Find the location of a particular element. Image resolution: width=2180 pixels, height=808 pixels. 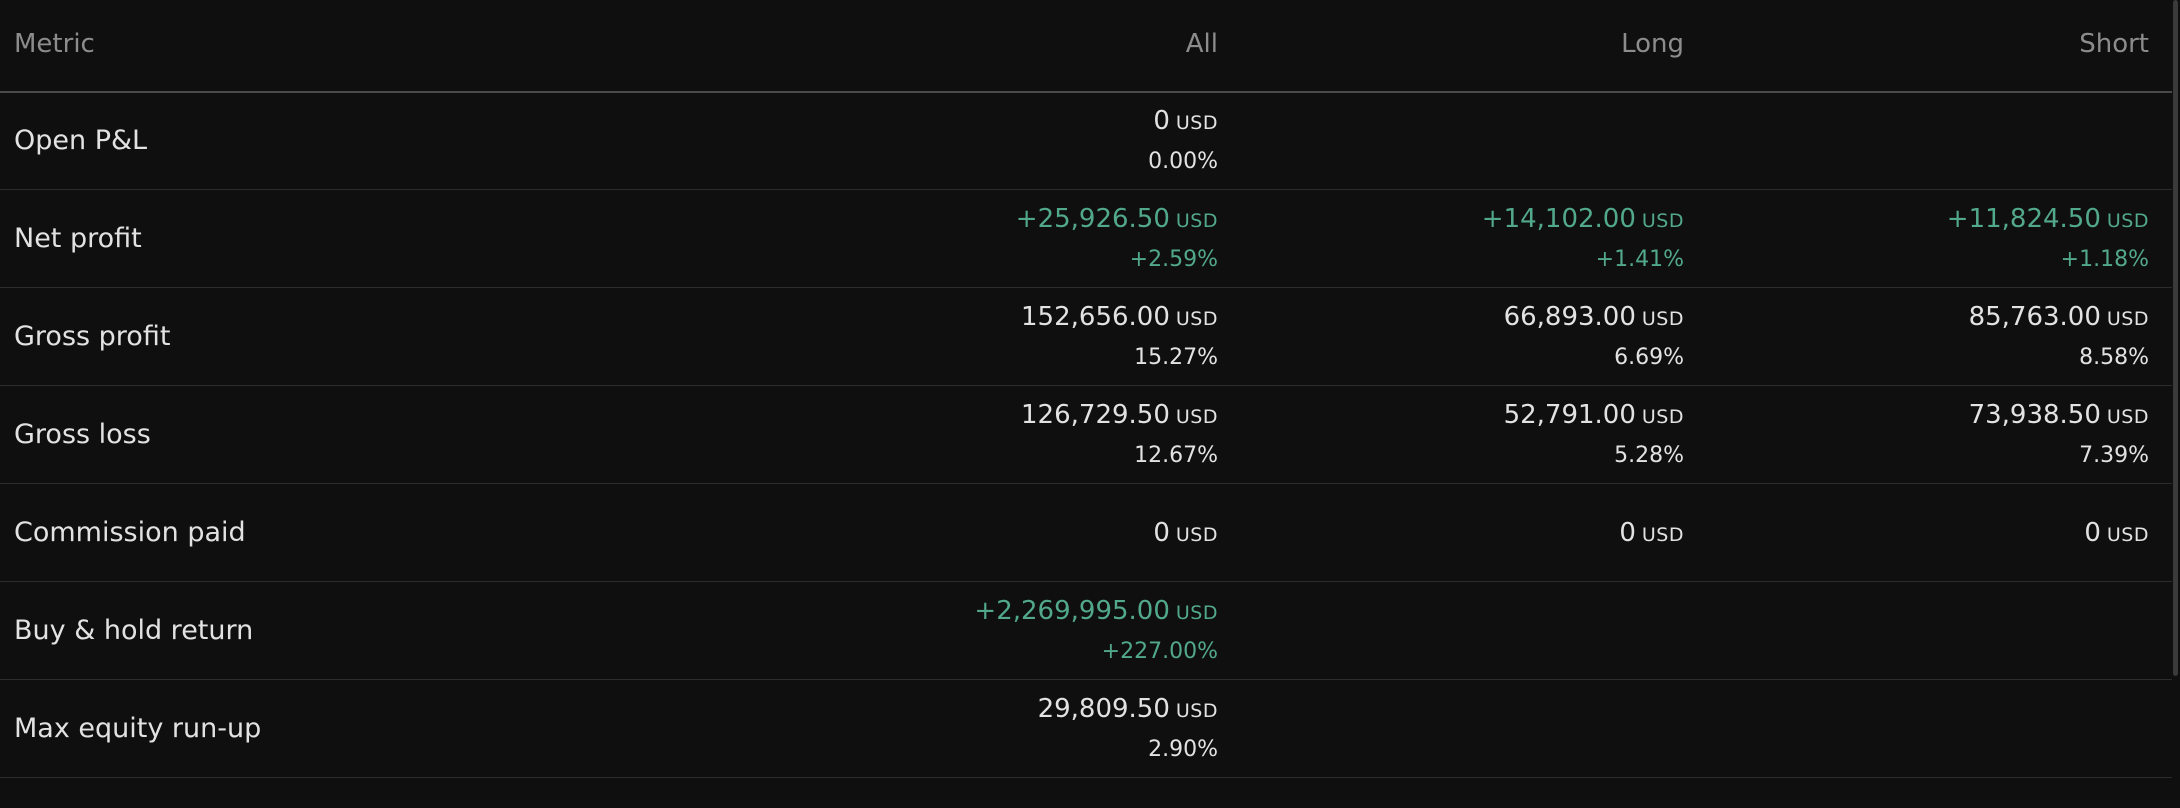

cell-percent: 6.69% is located at coordinates (1649, 357).